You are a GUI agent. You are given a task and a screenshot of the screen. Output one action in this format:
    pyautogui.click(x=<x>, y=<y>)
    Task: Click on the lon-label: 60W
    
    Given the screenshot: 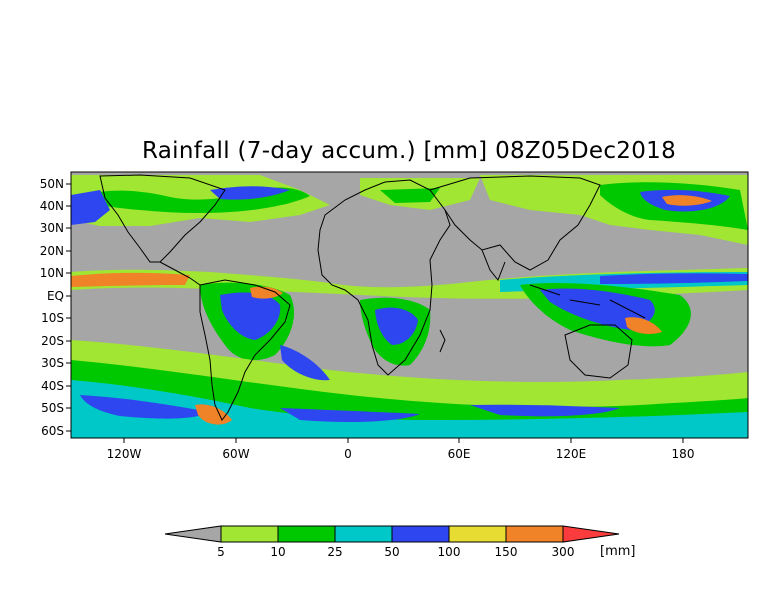 What is the action you would take?
    pyautogui.click(x=236, y=454)
    